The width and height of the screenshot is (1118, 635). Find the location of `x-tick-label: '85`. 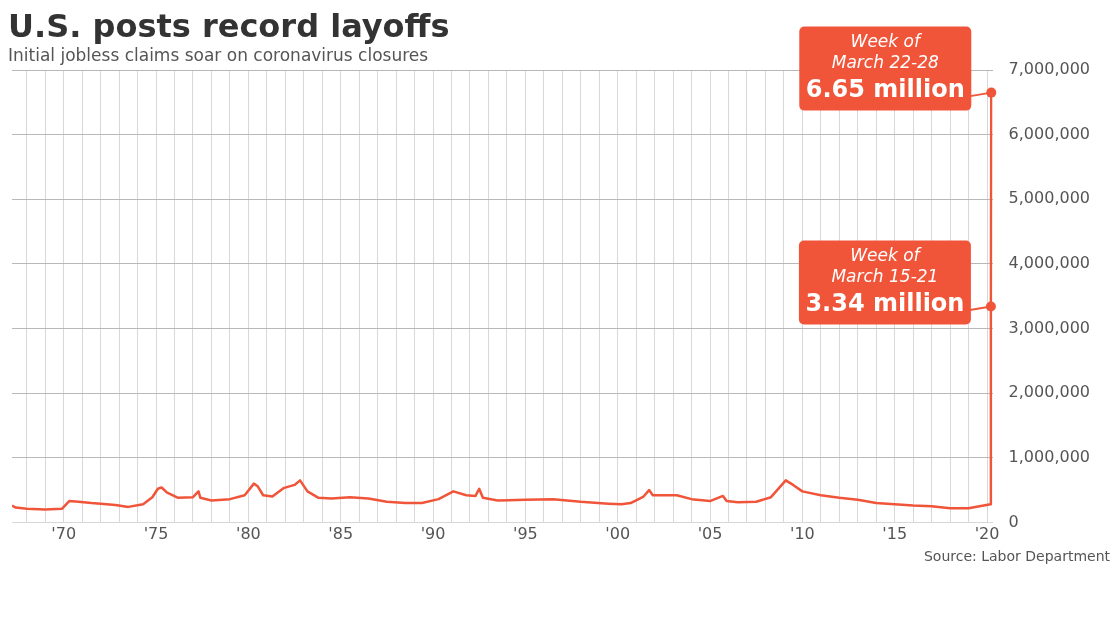

x-tick-label: '85 is located at coordinates (341, 534).